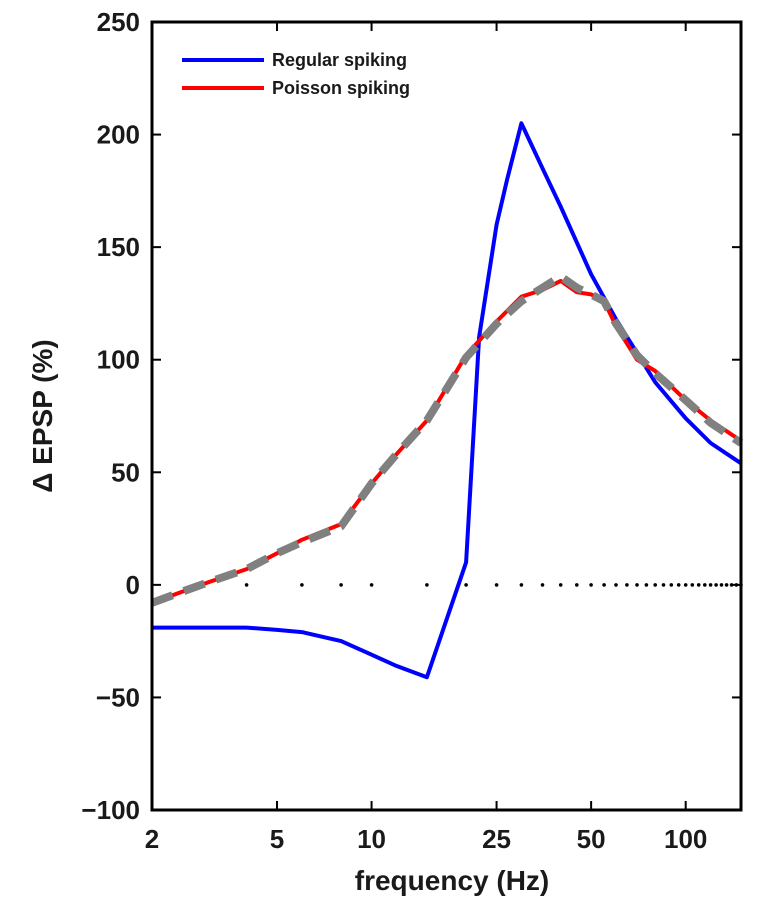 The width and height of the screenshot is (770, 902). What do you see at coordinates (118, 135) in the screenshot?
I see `y-tick-label-200: 200` at bounding box center [118, 135].